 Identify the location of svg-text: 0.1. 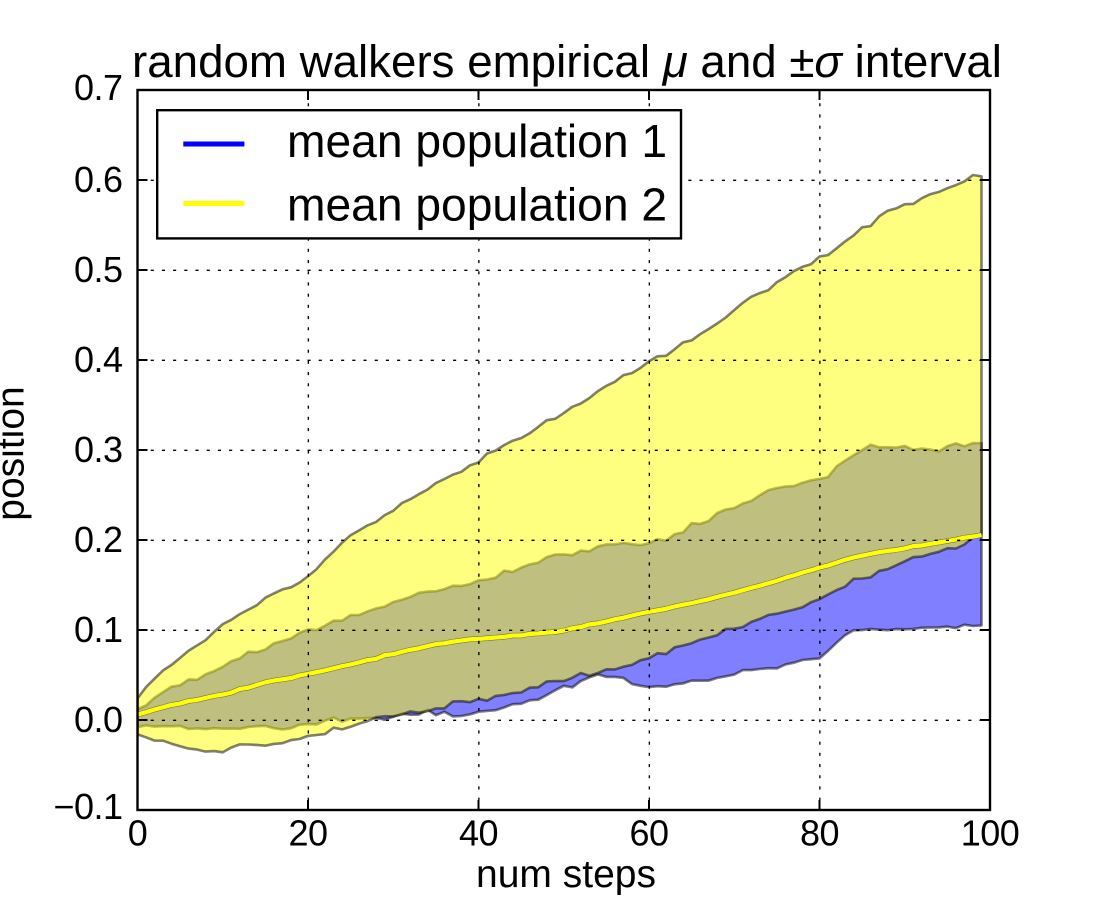
(98, 629).